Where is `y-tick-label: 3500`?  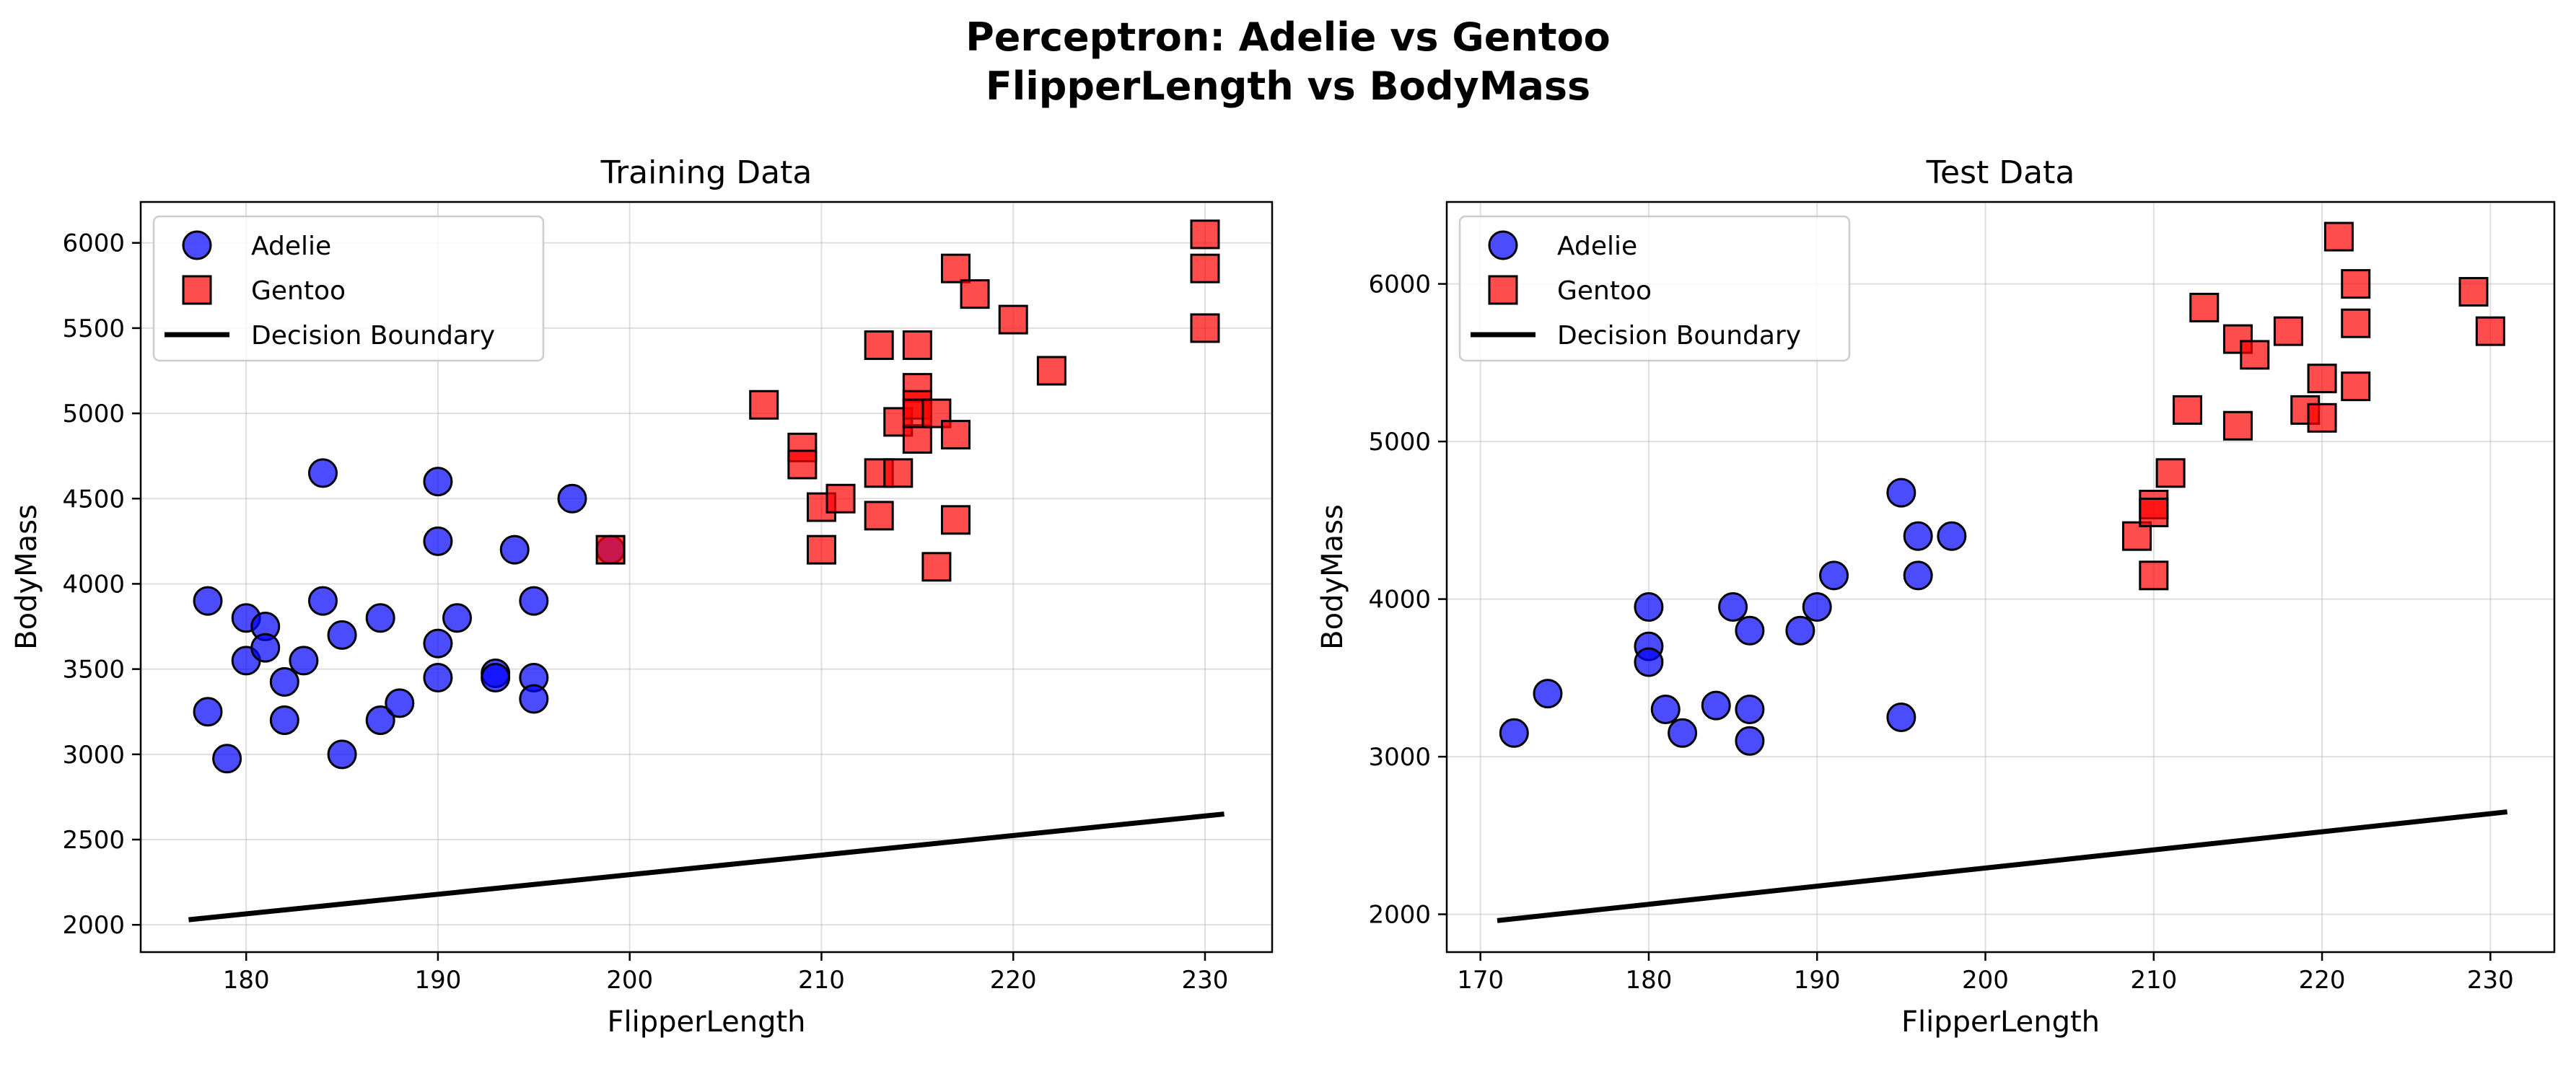
y-tick-label: 3500 is located at coordinates (93, 670).